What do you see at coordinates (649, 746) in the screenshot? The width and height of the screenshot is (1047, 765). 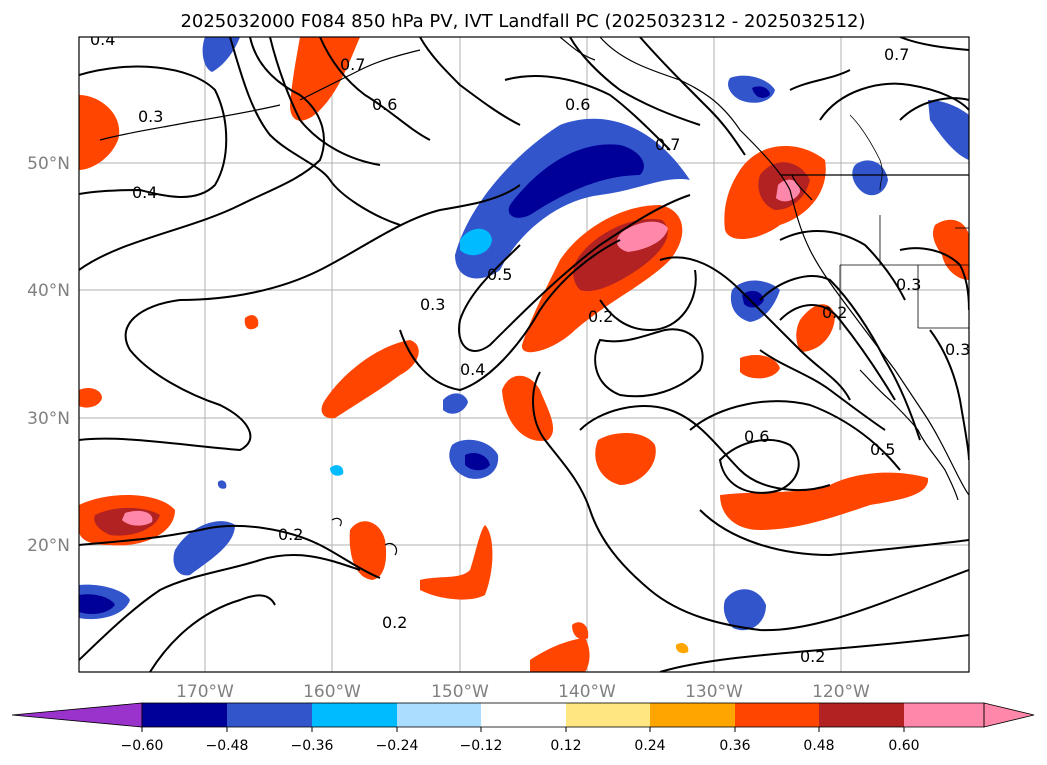 I see `colorbar-tick-label: 0.24` at bounding box center [649, 746].